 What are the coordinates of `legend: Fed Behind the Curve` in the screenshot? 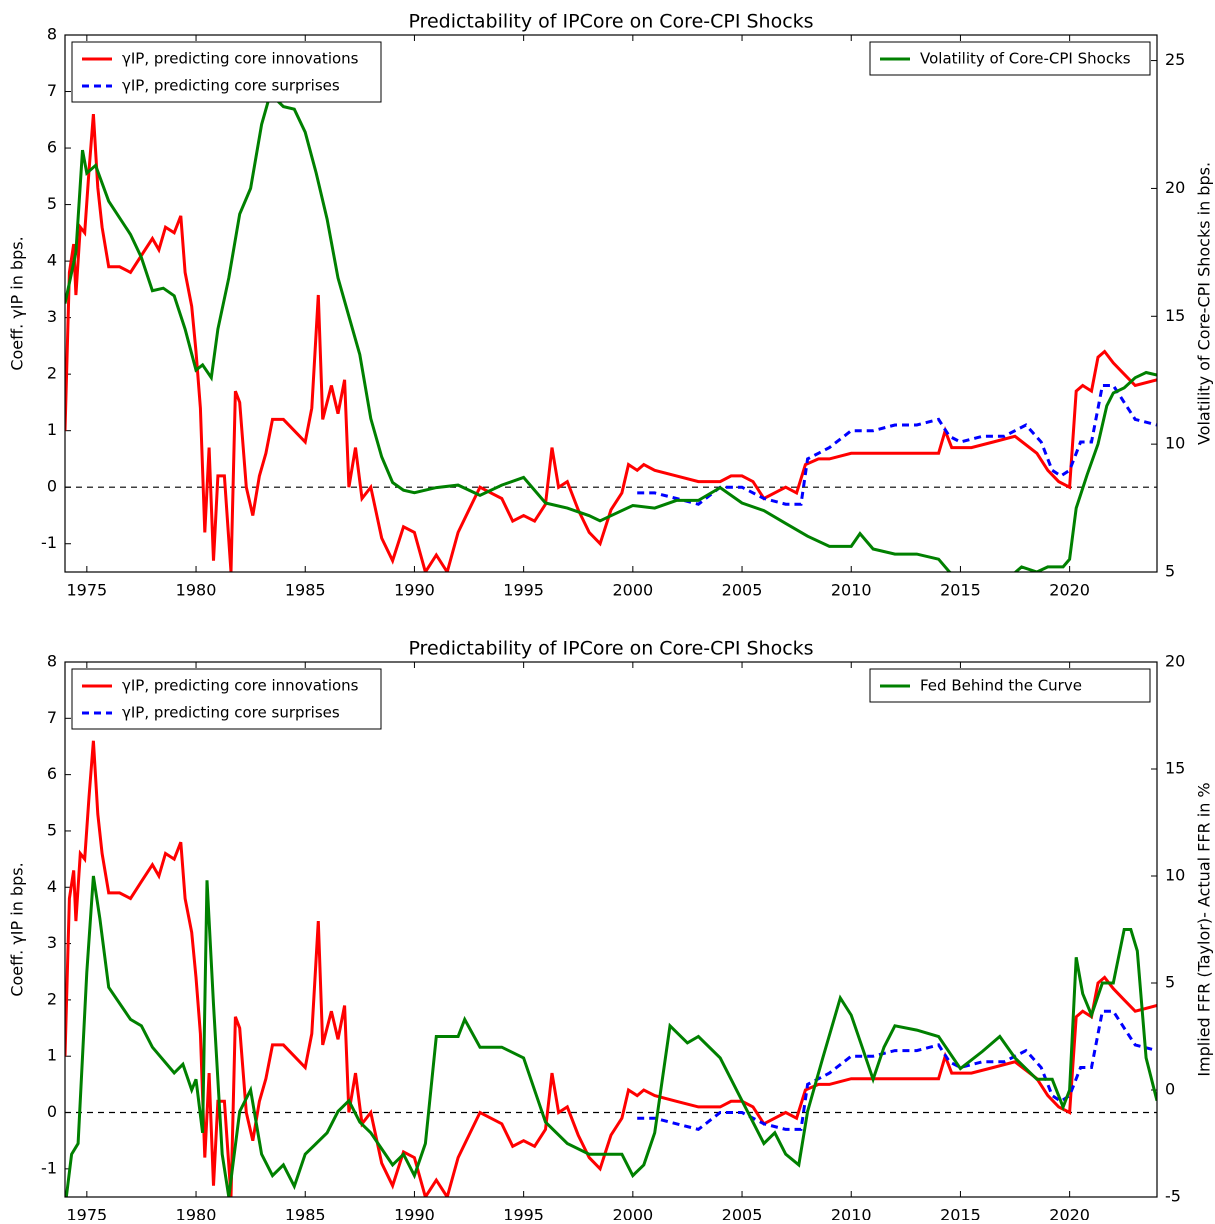 It's located at (1010, 685).